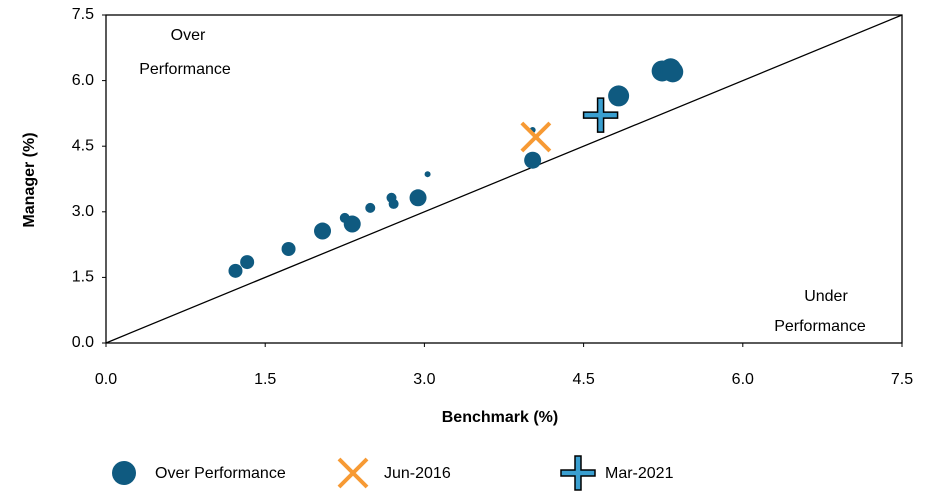  What do you see at coordinates (188, 35) in the screenshot?
I see `annotation: Over` at bounding box center [188, 35].